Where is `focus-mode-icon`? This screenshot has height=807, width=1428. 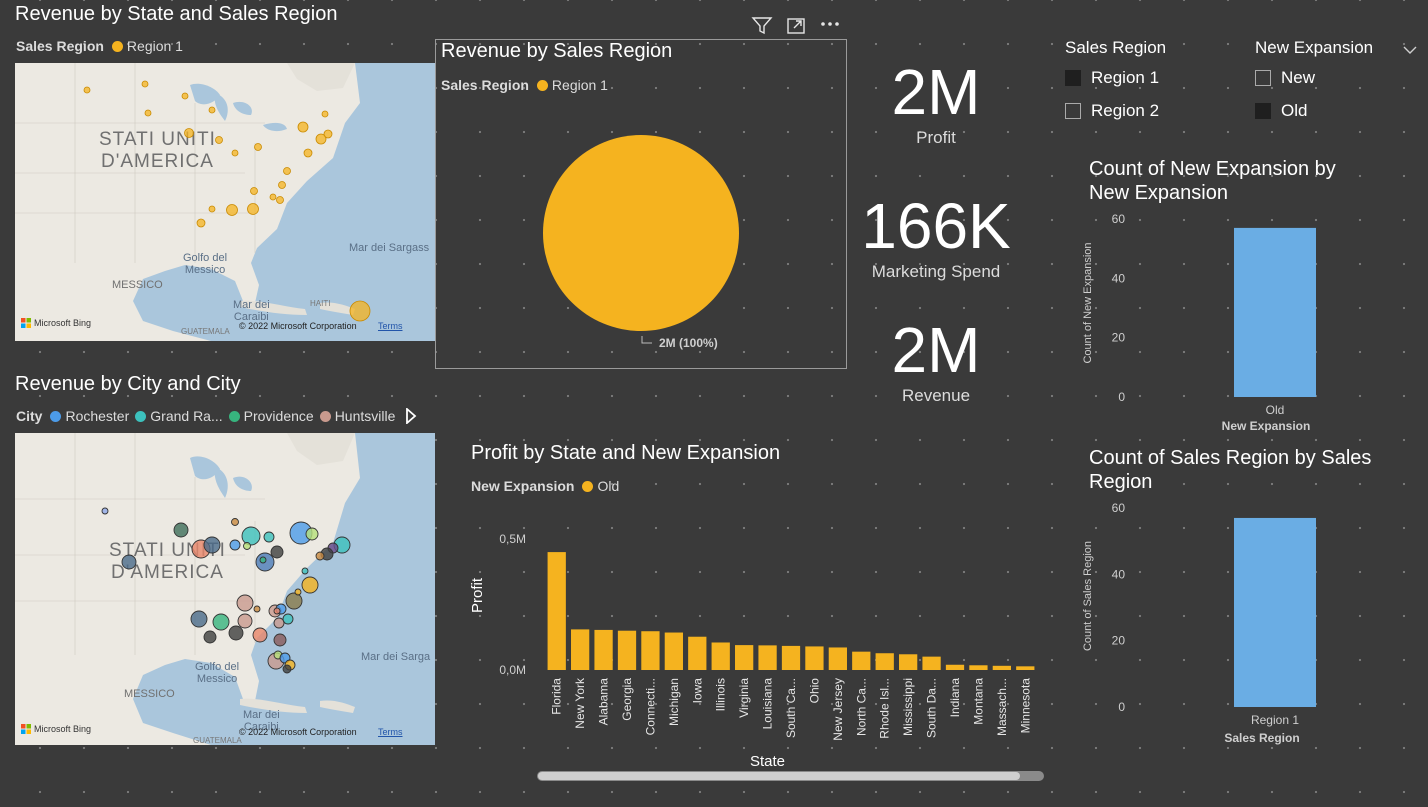 focus-mode-icon is located at coordinates (797, 26).